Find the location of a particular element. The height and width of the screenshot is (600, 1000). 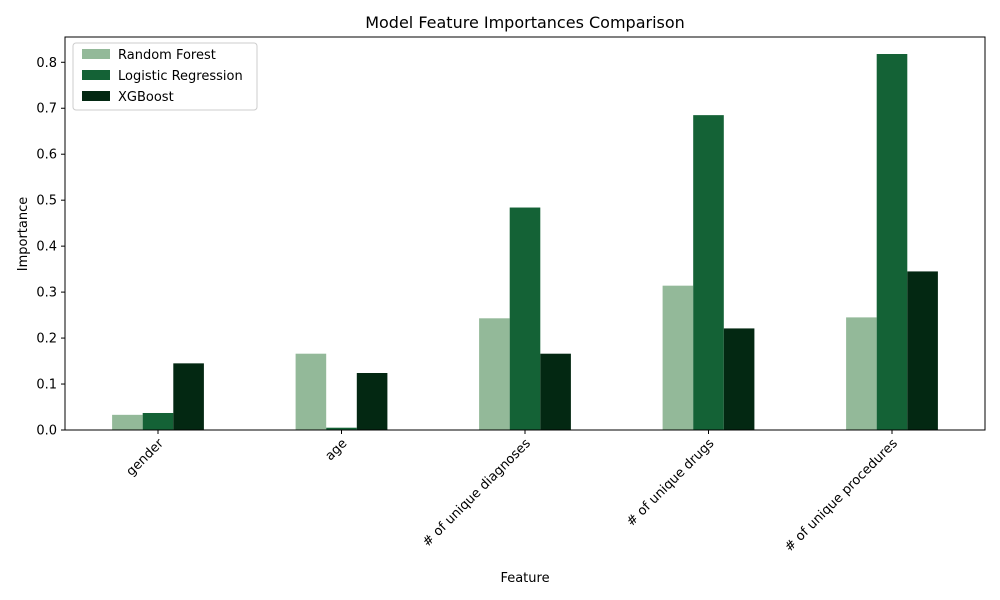

x-tick-label: age is located at coordinates (337, 450).